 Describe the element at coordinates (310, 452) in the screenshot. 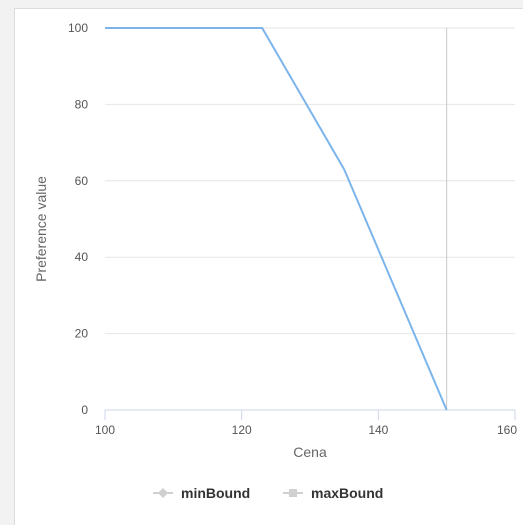

I see `x-axis-title: Cena` at that location.